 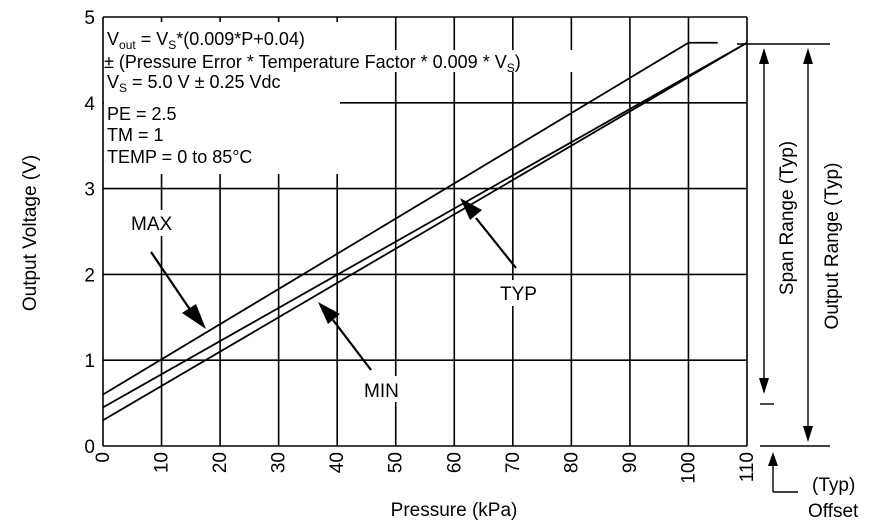 I want to click on x-tick-label-60: 60, so click(x=454, y=462).